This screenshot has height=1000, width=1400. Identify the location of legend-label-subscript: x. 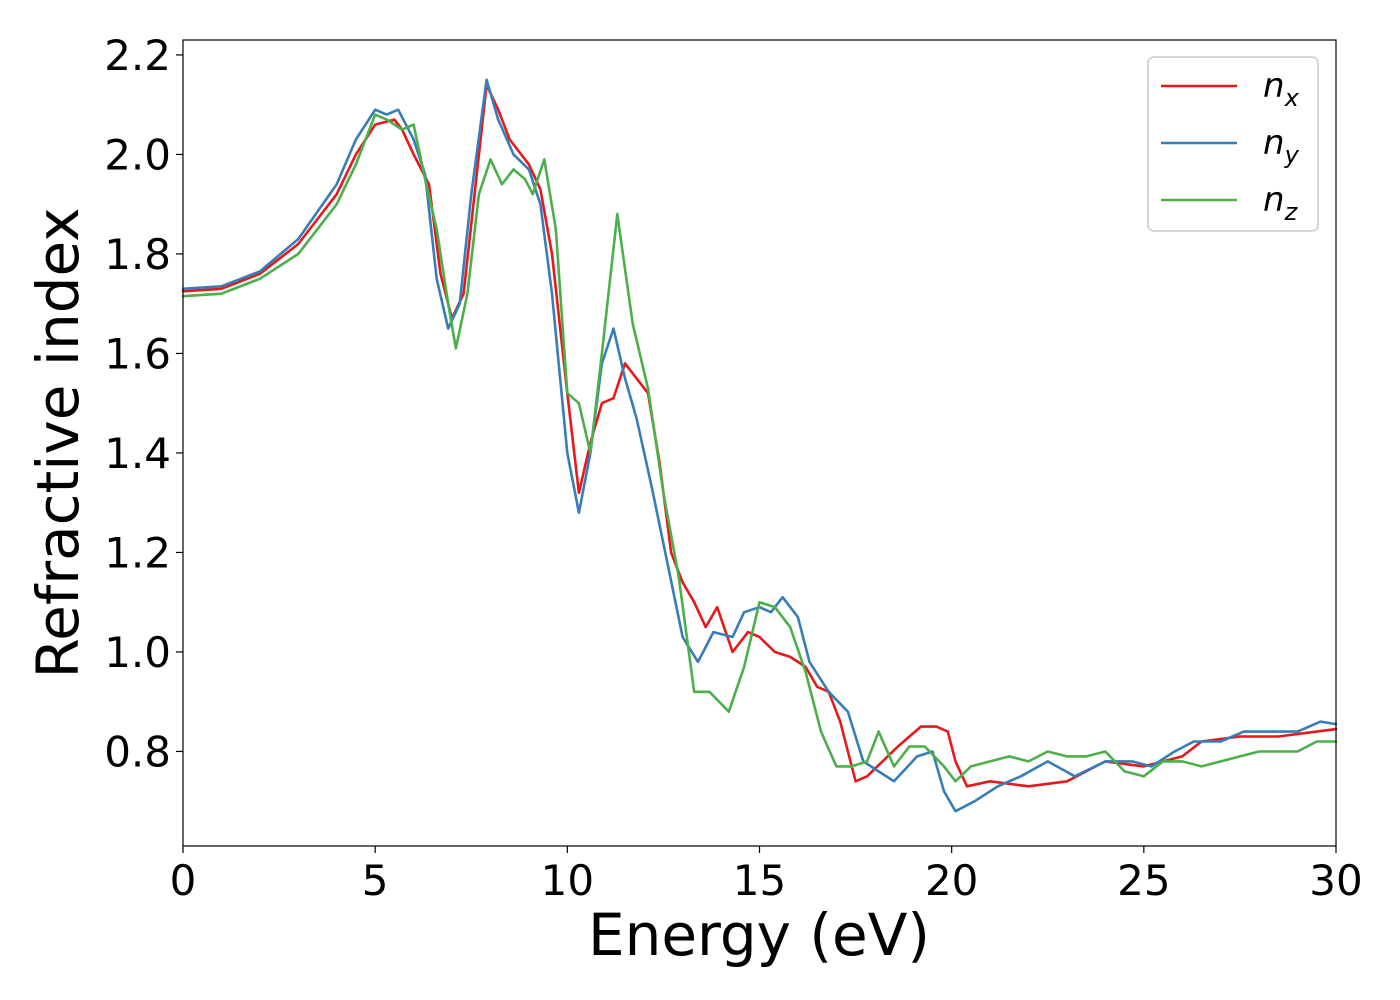
(1292, 98).